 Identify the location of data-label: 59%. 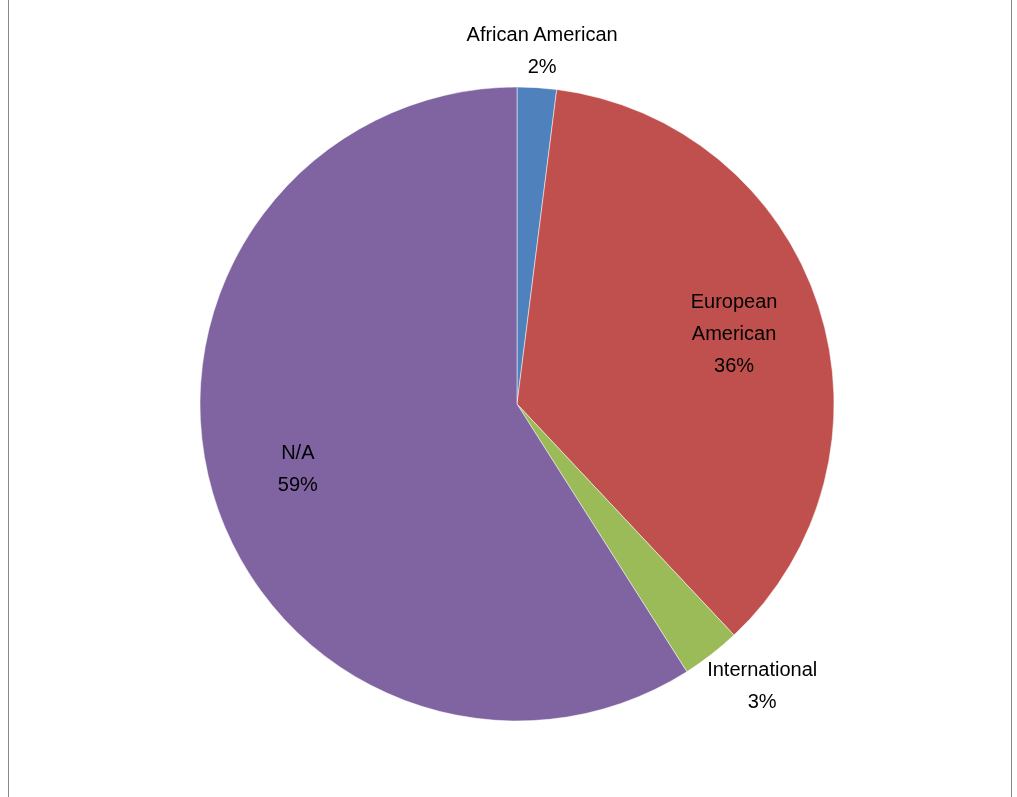
(298, 483).